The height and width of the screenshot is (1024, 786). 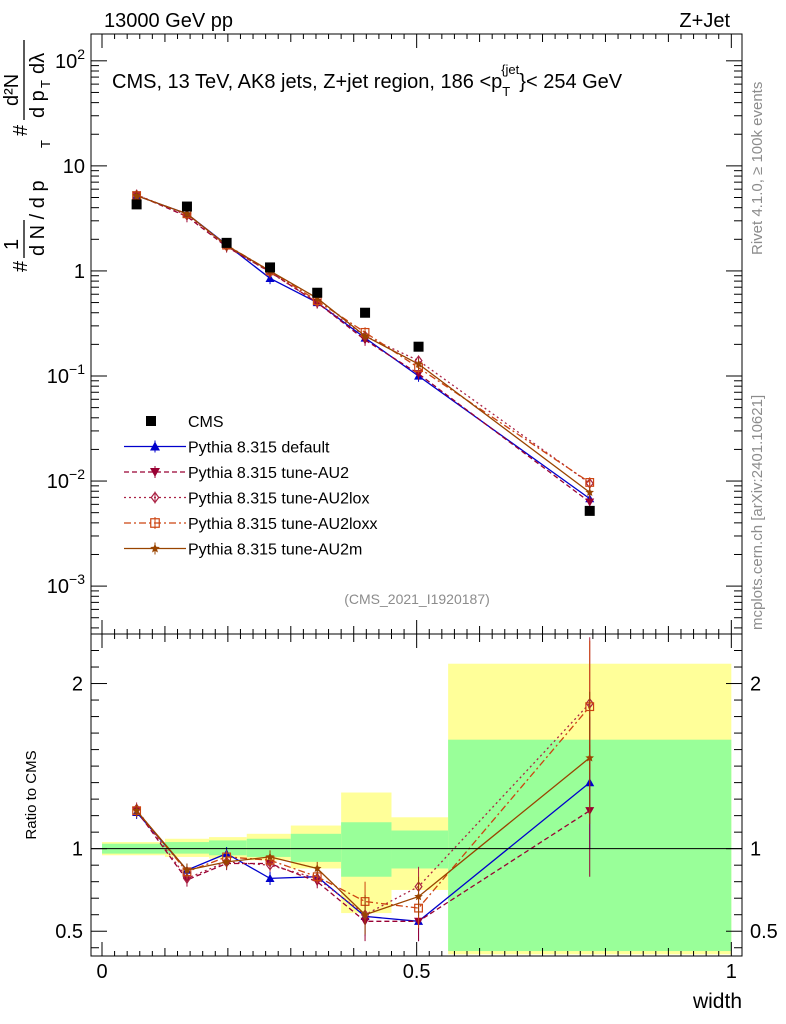 I want to click on svg-text: d N / d p, so click(x=38, y=218).